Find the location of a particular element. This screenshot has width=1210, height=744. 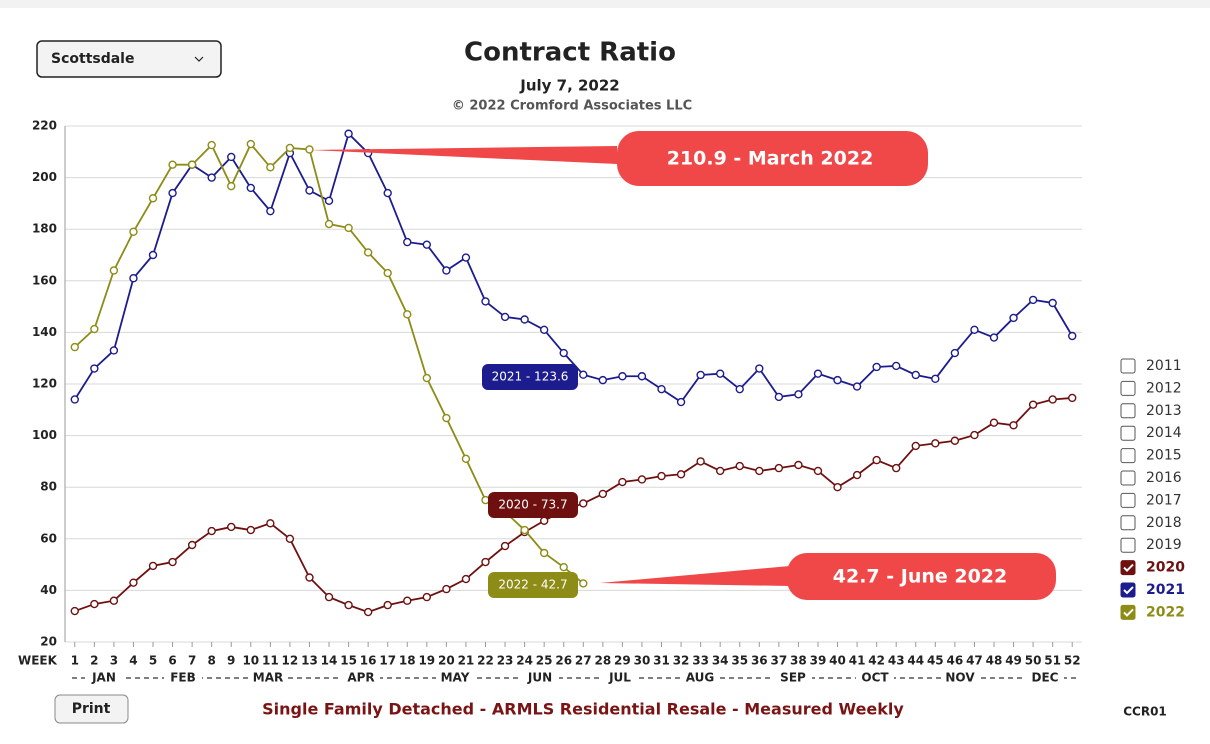

y-tick-label: 100 is located at coordinates (44, 435).